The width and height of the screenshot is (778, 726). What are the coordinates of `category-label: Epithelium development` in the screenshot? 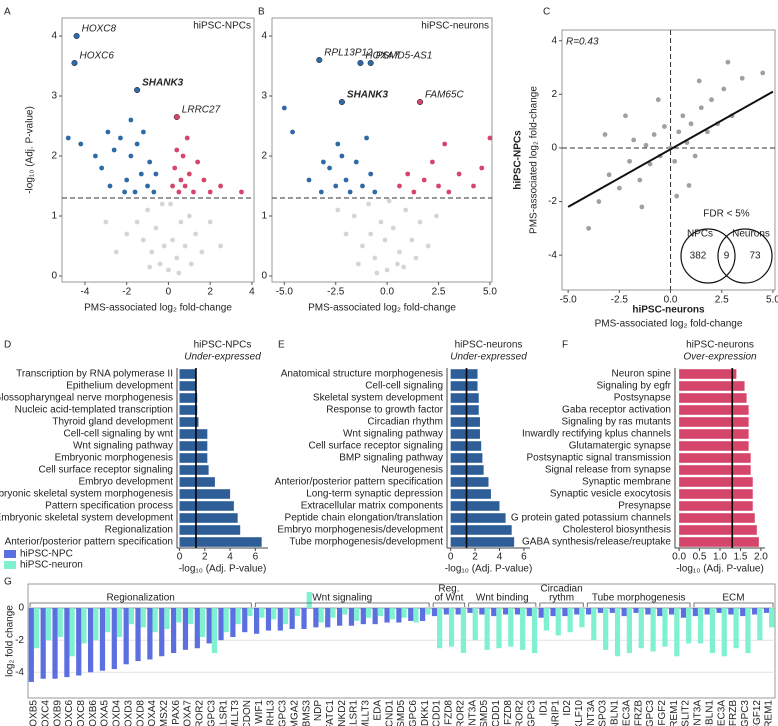 It's located at (119, 386).